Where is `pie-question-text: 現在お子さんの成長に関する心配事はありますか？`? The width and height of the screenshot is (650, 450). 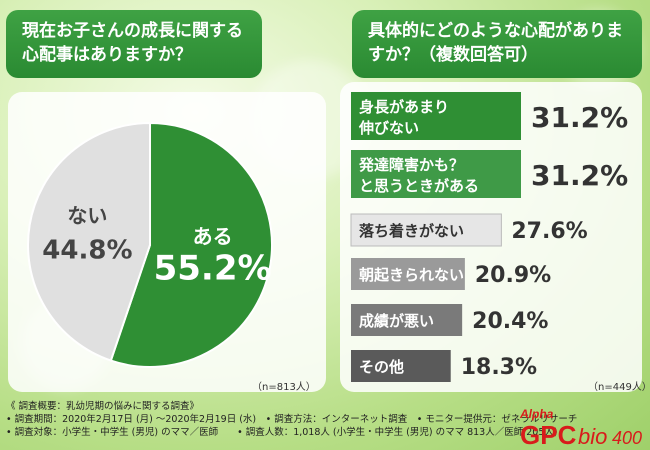
pie-question-text: 現在お子さんの成長に関する心配事はありますか？ is located at coordinates (132, 43).